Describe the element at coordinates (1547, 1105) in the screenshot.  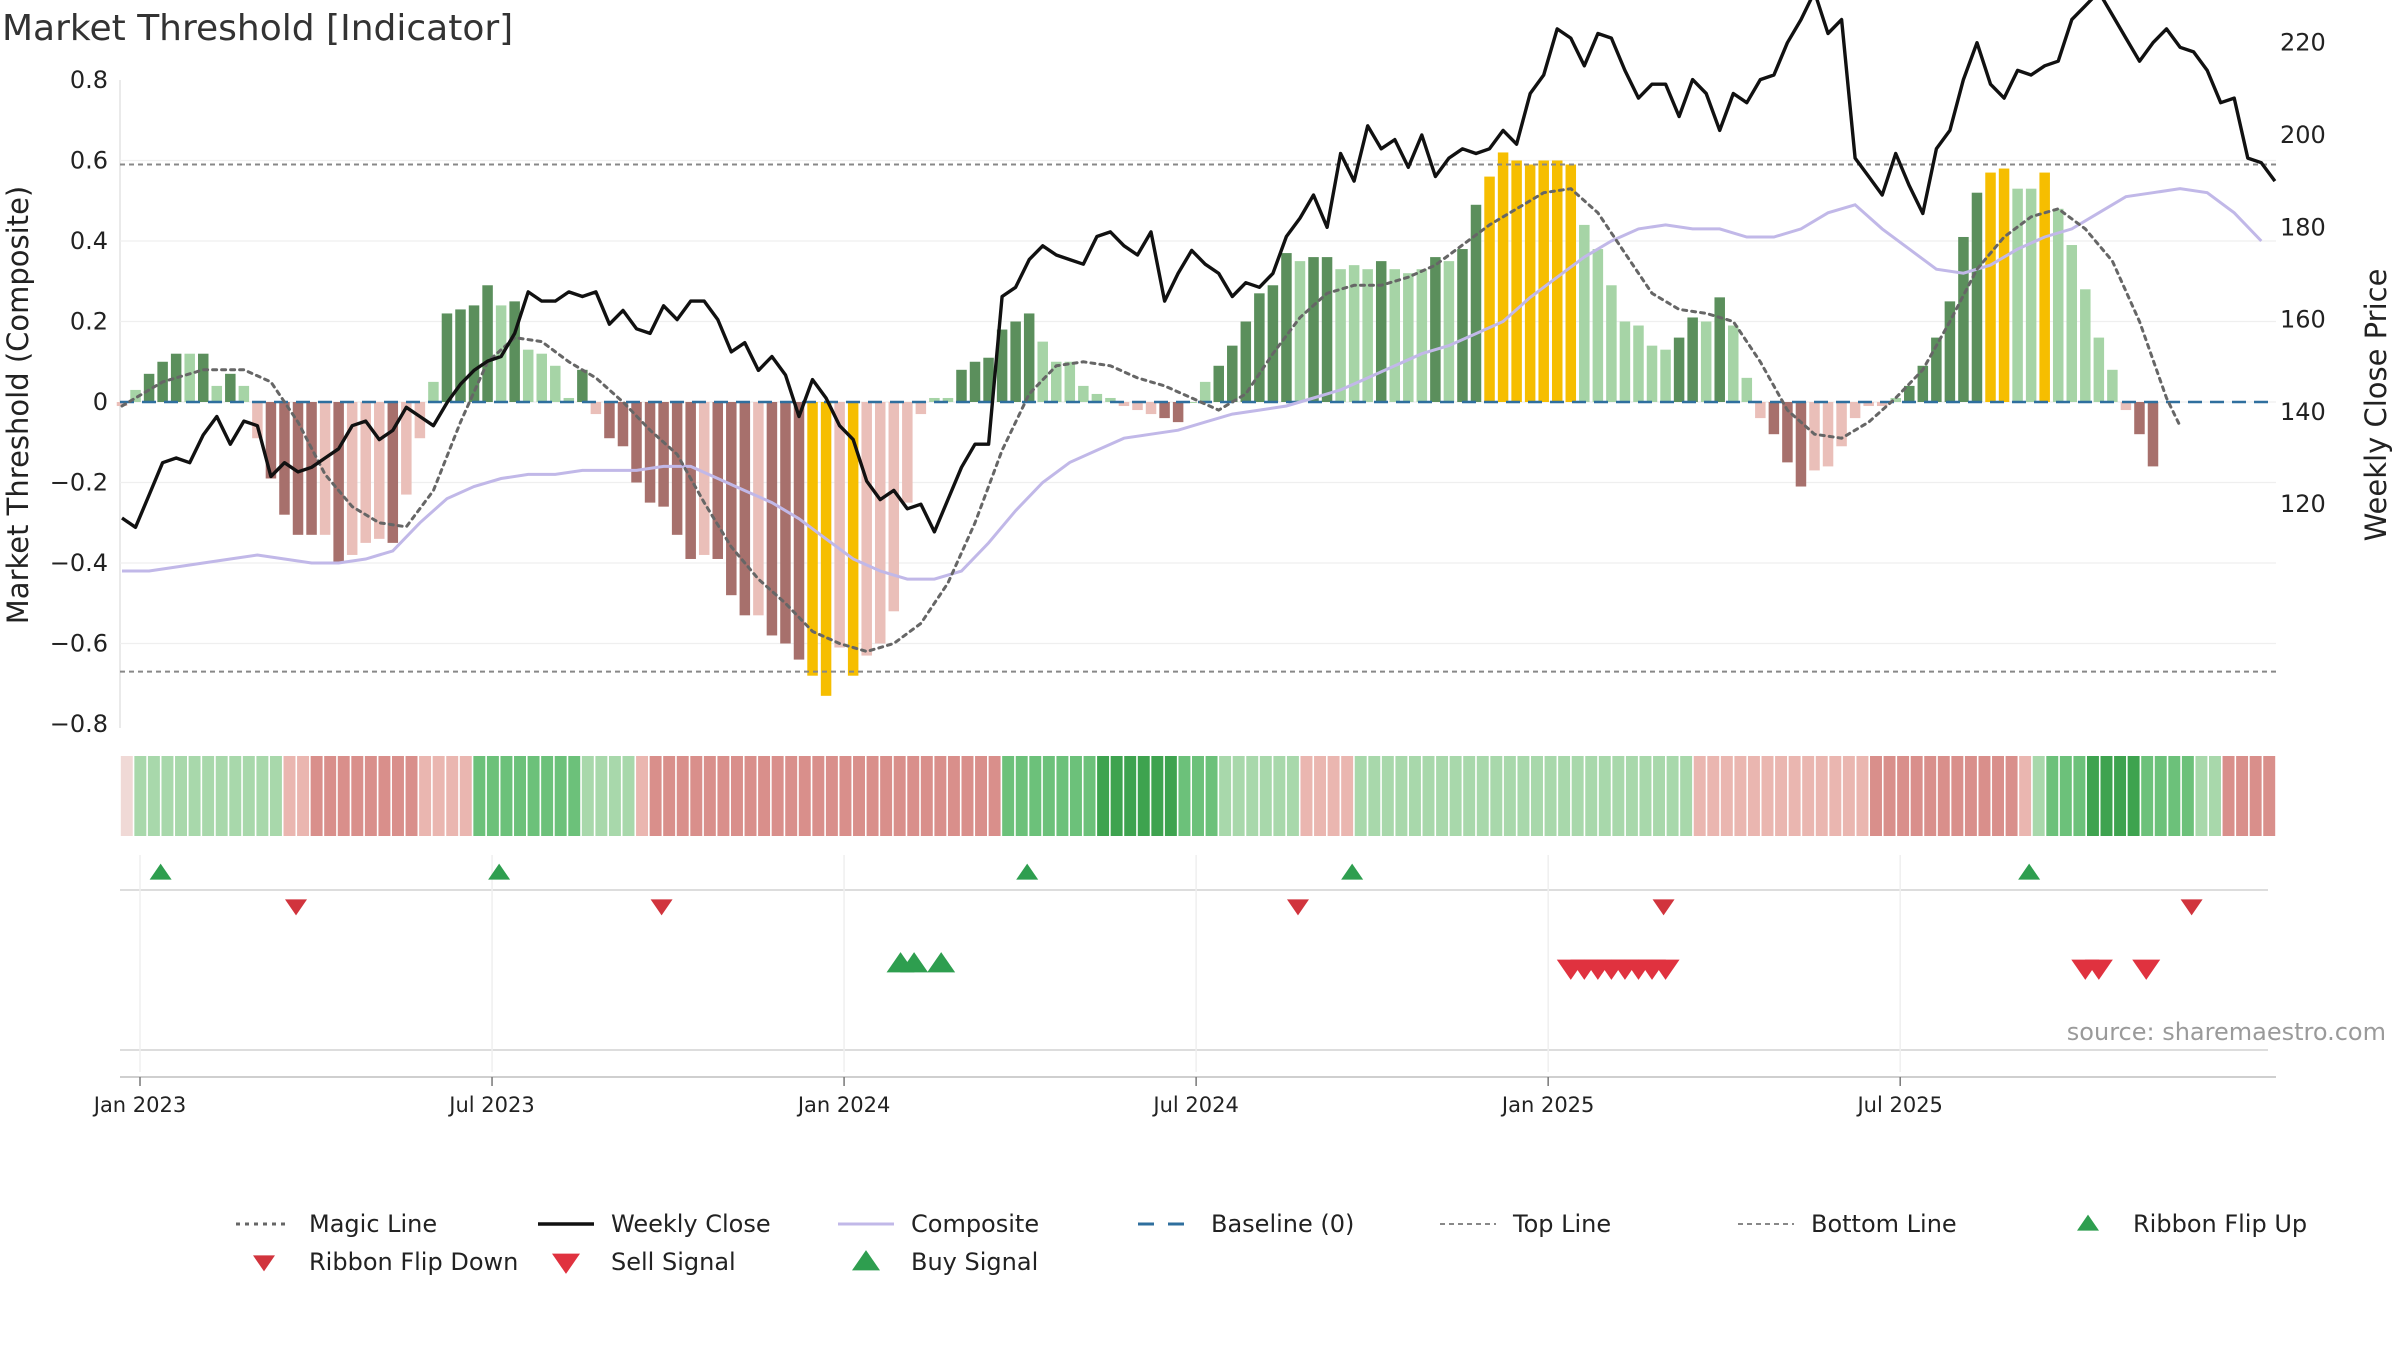
I see `x-tick-label: Jan 2025` at that location.